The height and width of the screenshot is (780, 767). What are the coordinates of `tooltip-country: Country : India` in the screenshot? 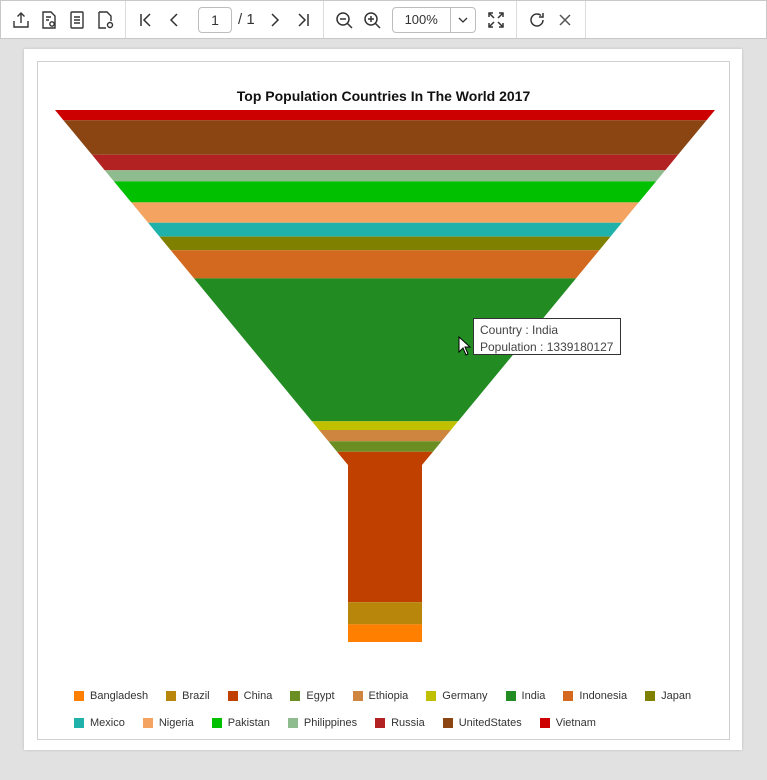 It's located at (519, 330).